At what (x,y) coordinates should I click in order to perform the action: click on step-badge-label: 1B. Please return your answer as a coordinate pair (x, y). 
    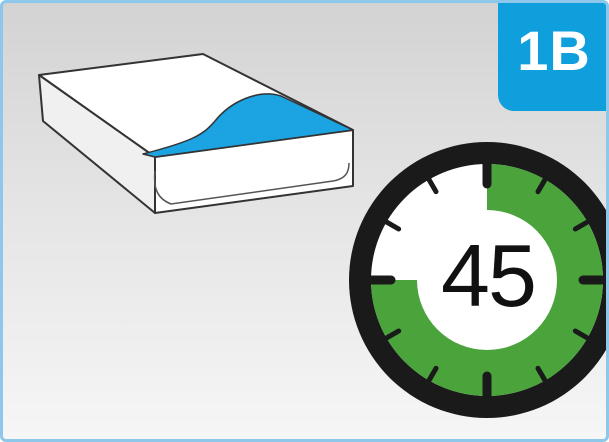
    Looking at the image, I should click on (554, 50).